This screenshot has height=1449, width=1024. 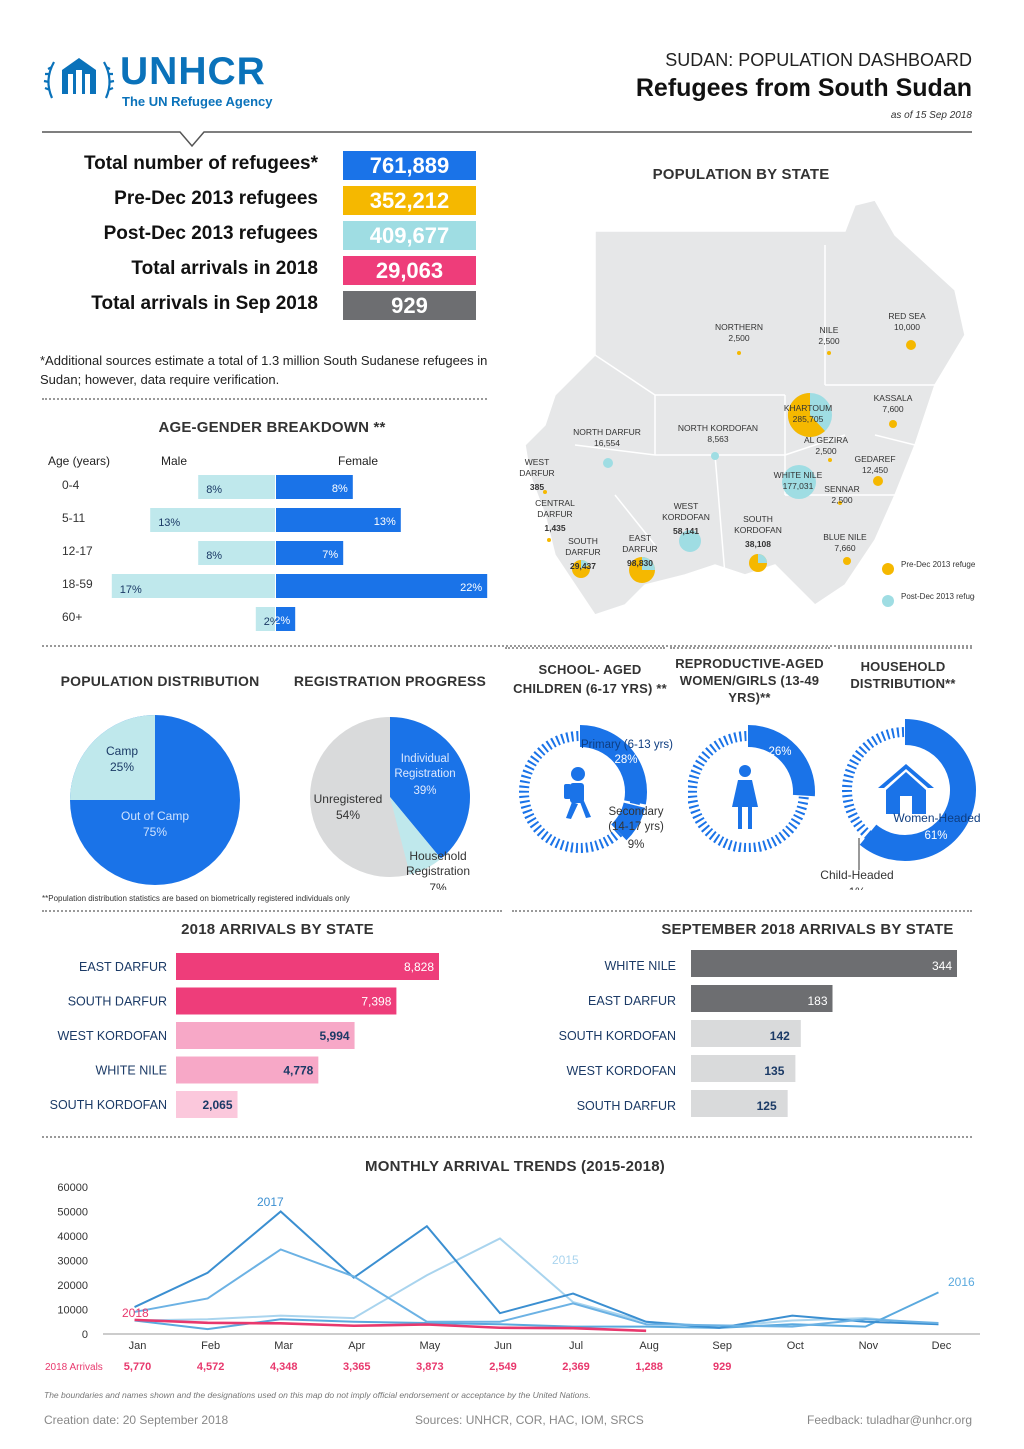 I want to click on individual-label: Individual Registration, so click(x=424, y=766).